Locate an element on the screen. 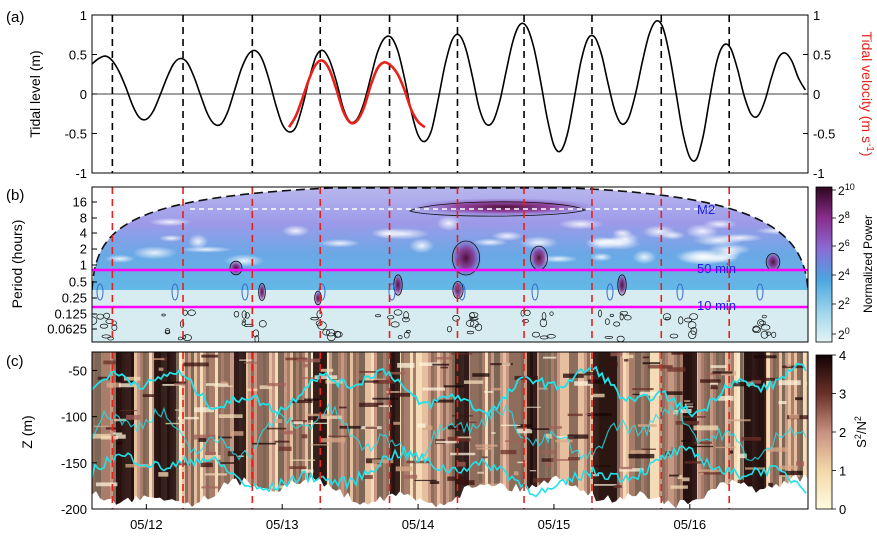 This screenshot has height=542, width=877. annotation-10min: 10 min is located at coordinates (716, 305).